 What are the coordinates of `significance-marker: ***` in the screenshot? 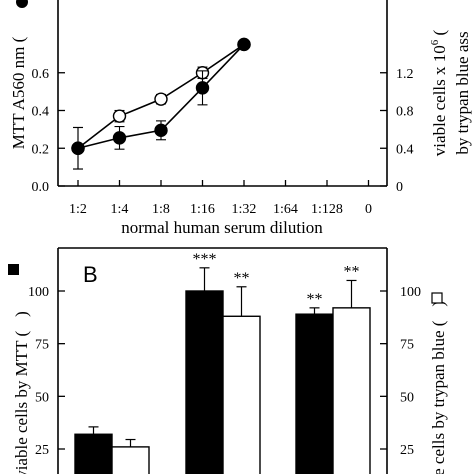 It's located at (205, 259).